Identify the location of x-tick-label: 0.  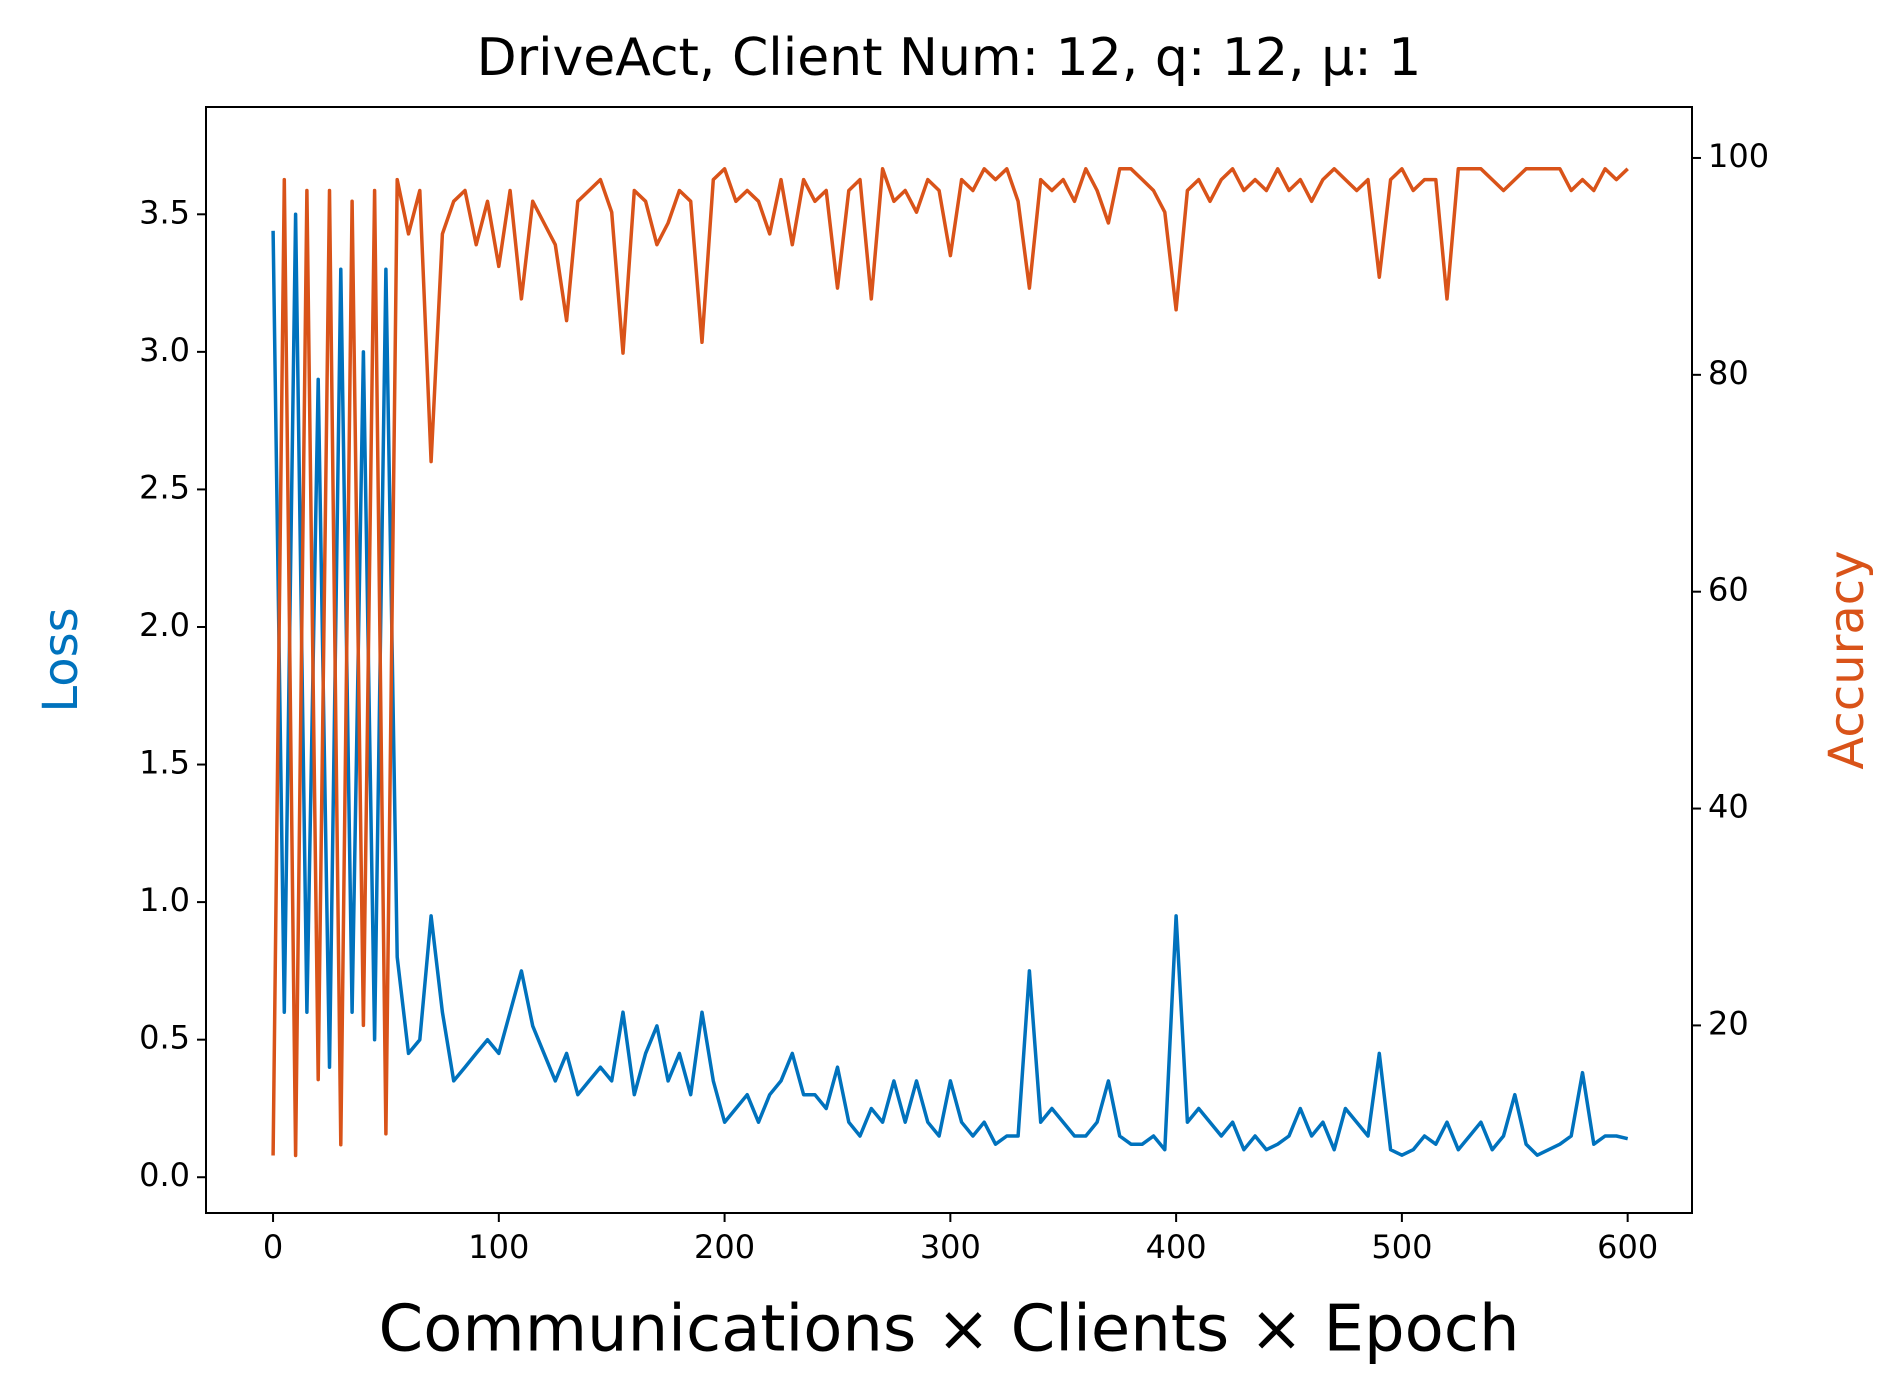
(273, 1247).